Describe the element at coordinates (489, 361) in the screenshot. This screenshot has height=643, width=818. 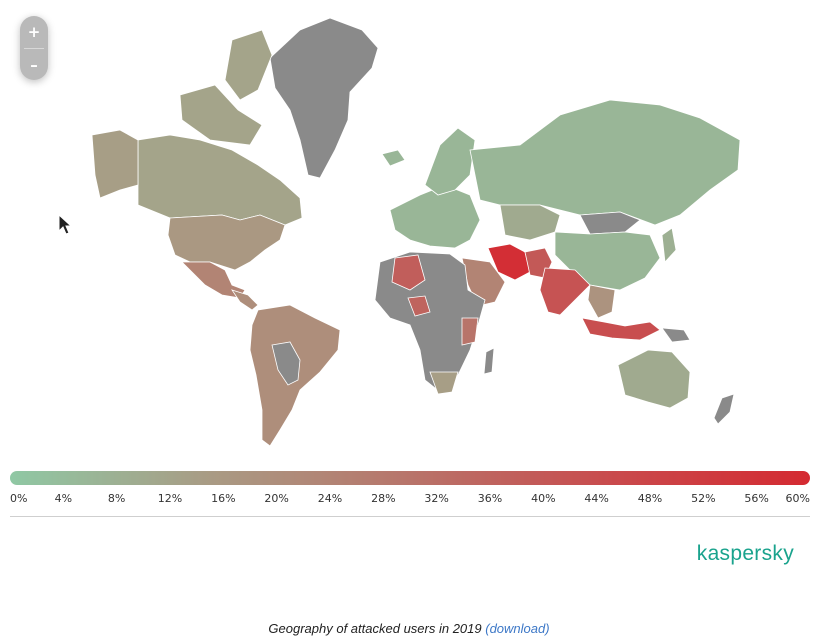
I see `region-africa` at that location.